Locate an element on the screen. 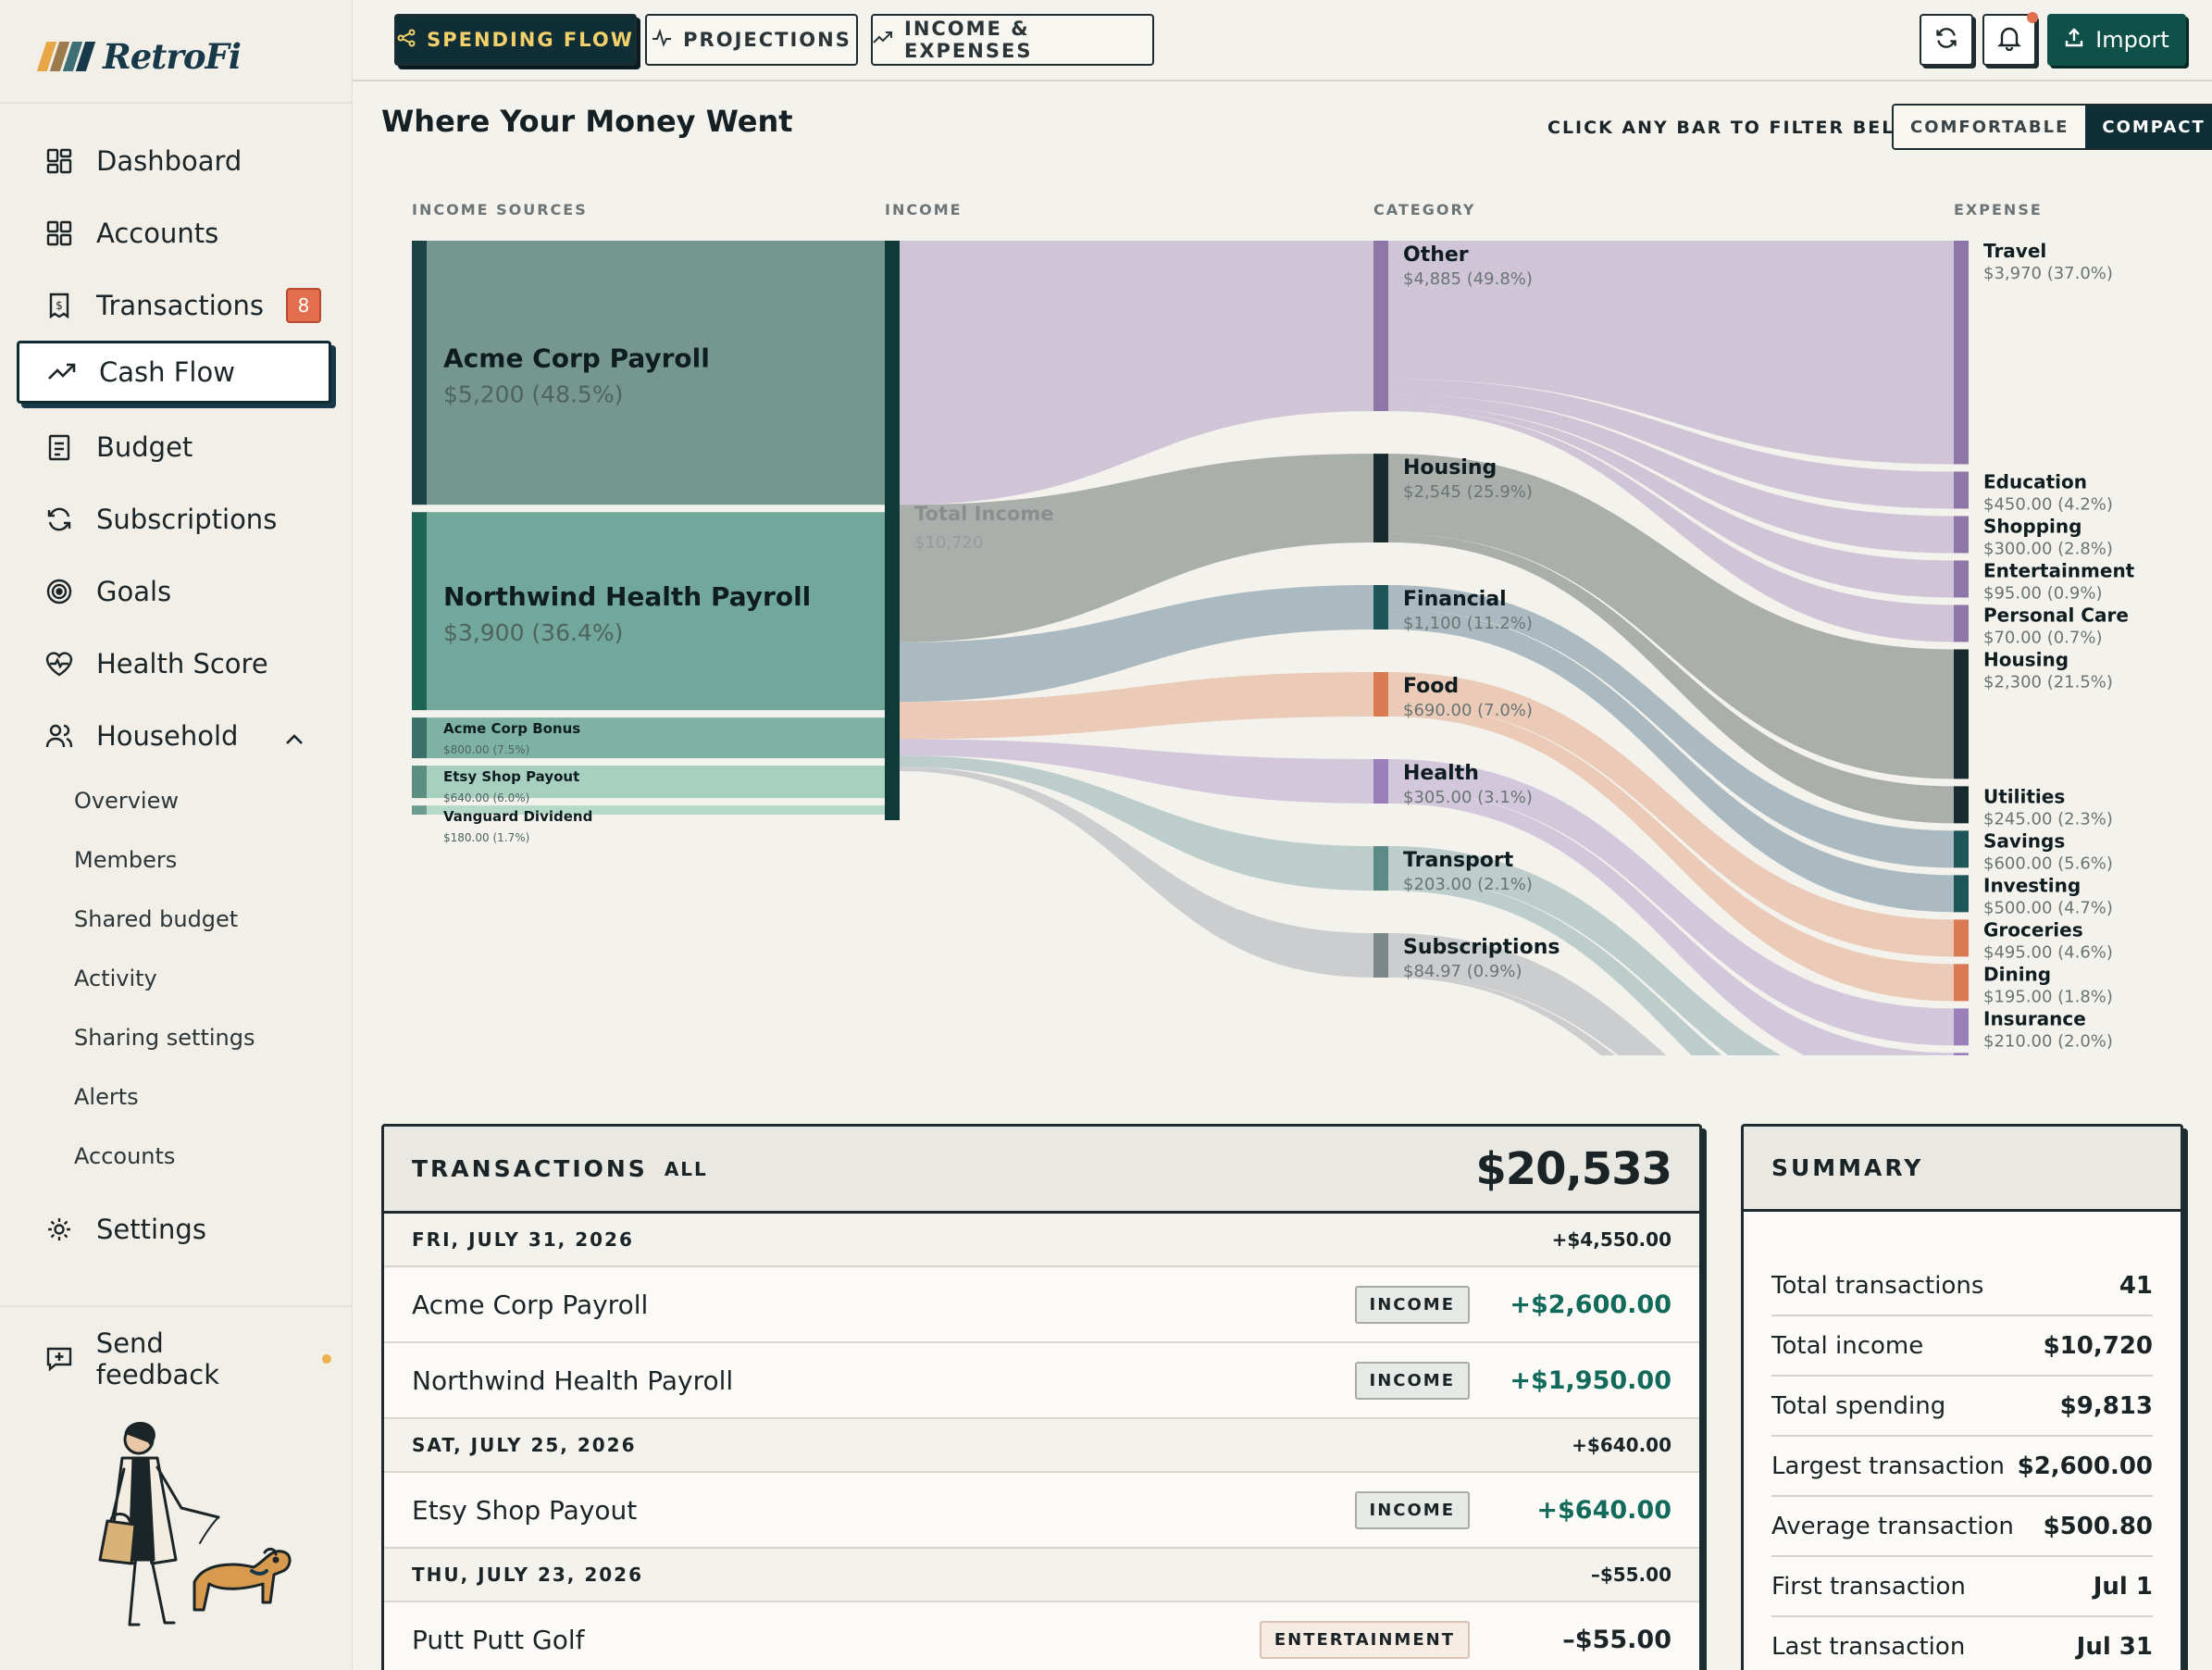  transaction-row: Etsy Shop Payout INCOME +$640.00 is located at coordinates (1041, 1511).